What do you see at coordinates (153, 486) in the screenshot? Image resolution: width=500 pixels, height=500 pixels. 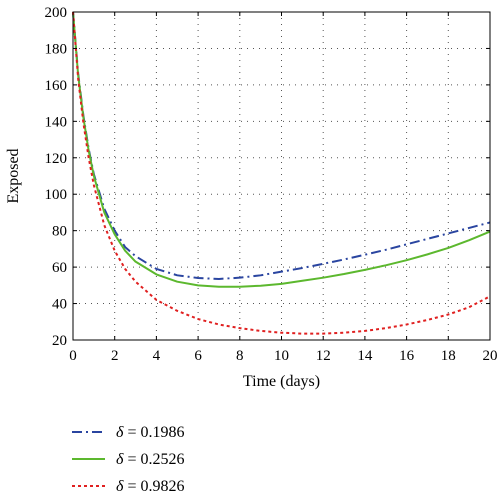 I see `legend-value: = 0.9826` at bounding box center [153, 486].